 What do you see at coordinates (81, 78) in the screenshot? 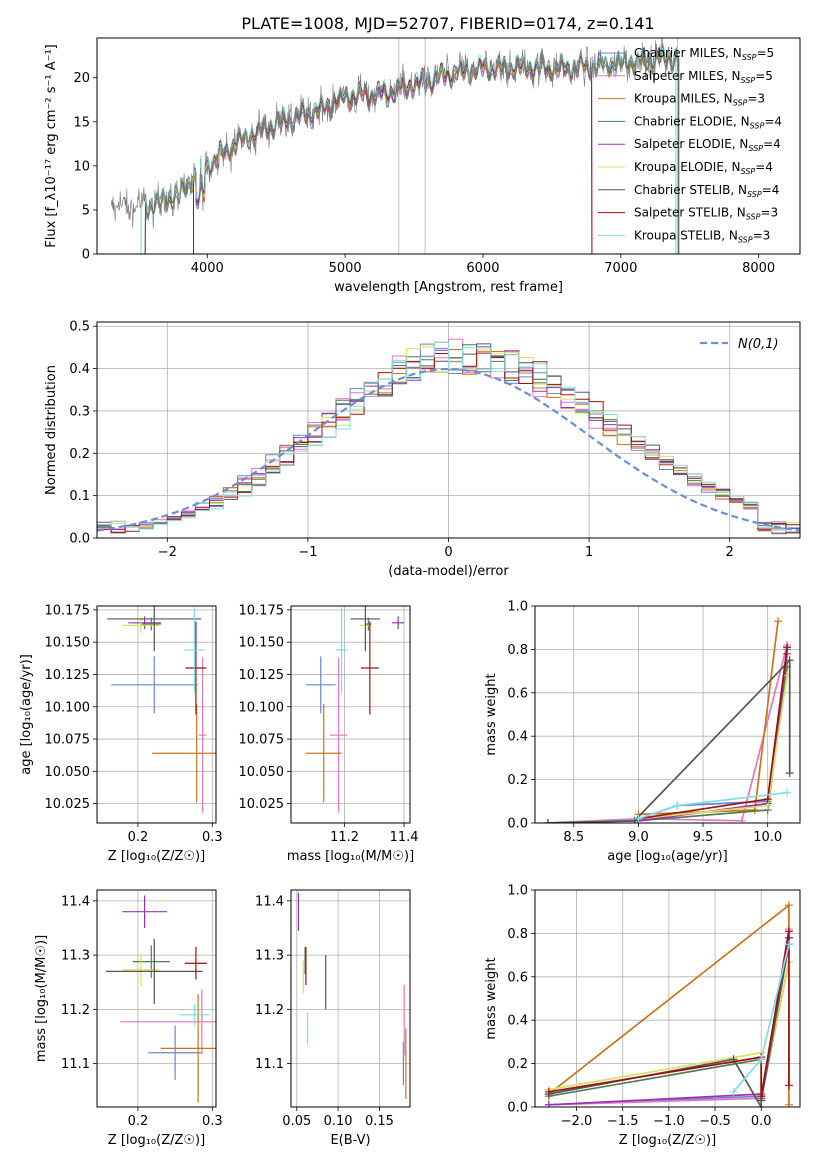
I see `y-tick-label: 20` at bounding box center [81, 78].